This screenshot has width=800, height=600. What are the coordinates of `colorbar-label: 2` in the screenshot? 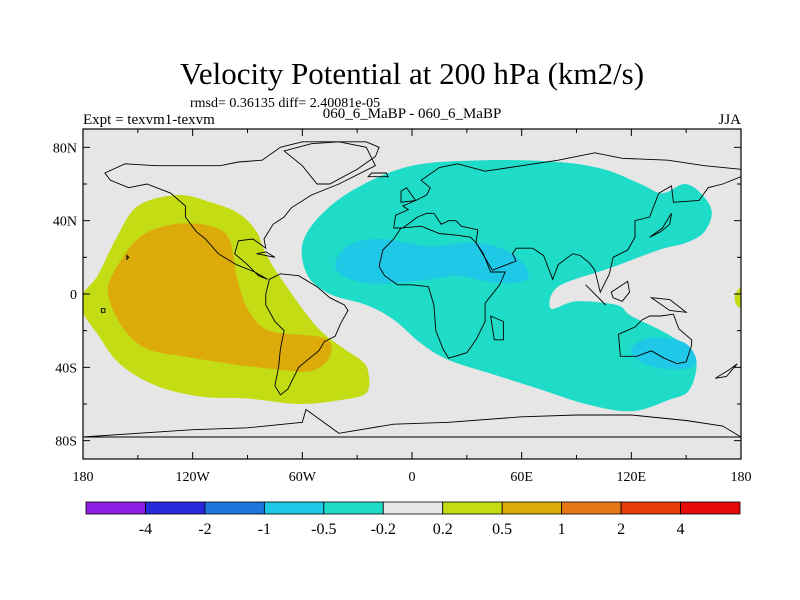 It's located at (621, 529).